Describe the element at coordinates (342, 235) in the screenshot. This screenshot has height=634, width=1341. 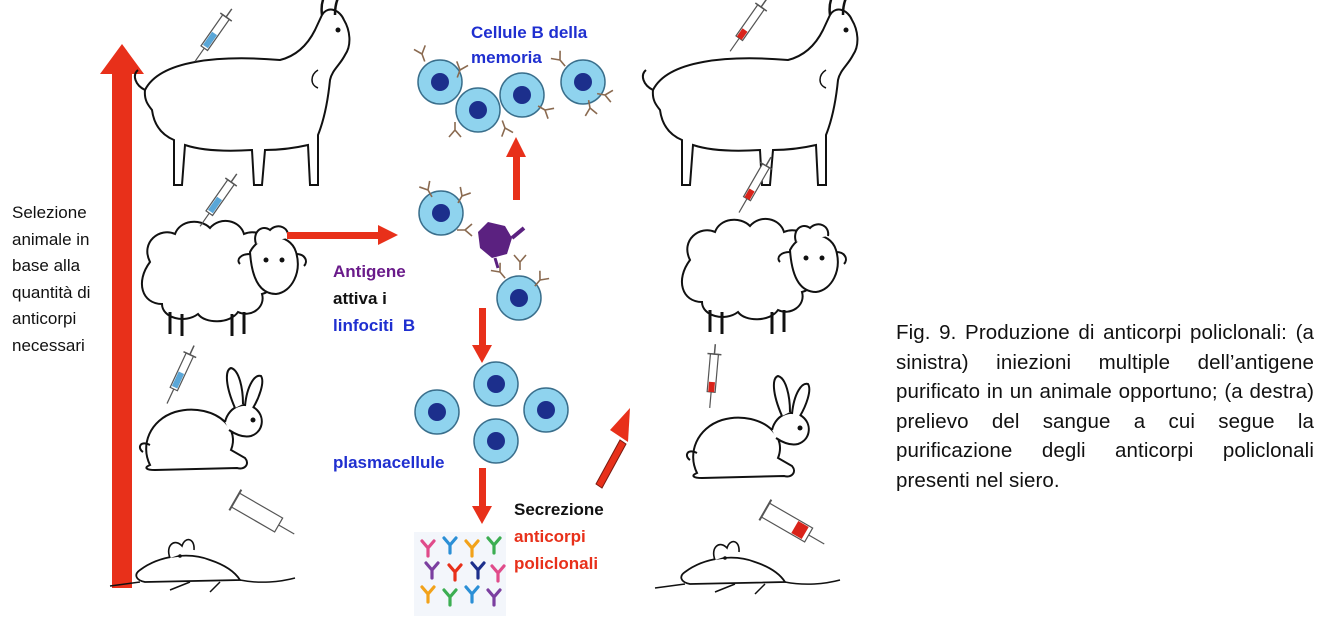
I see `injection-arrow` at that location.